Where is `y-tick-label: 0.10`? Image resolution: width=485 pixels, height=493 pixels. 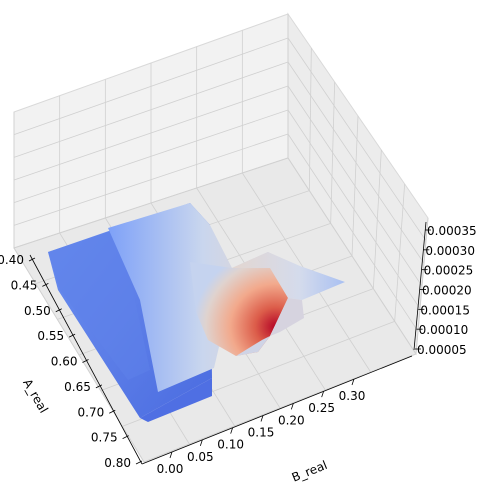 y-tick-label: 0.10 is located at coordinates (230, 445).